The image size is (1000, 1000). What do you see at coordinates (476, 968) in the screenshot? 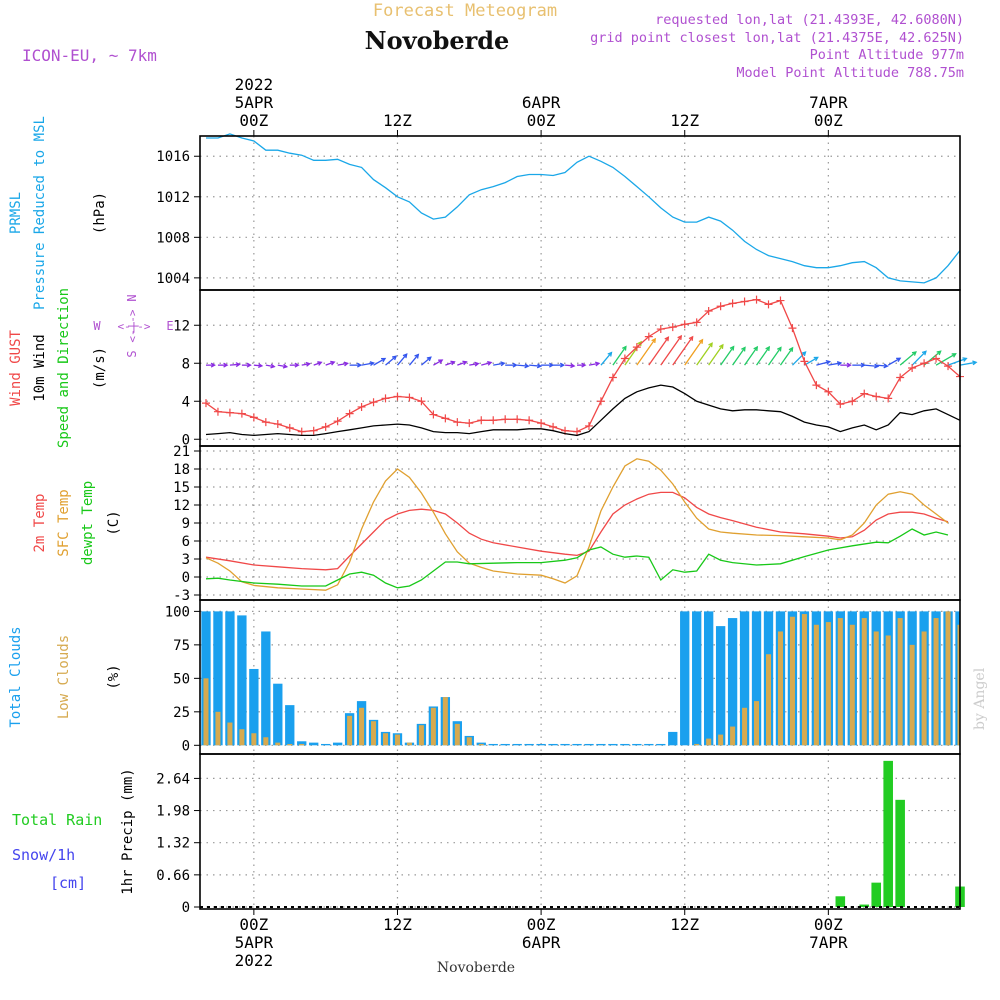
I see `footer-location: Novoberde` at bounding box center [476, 968].